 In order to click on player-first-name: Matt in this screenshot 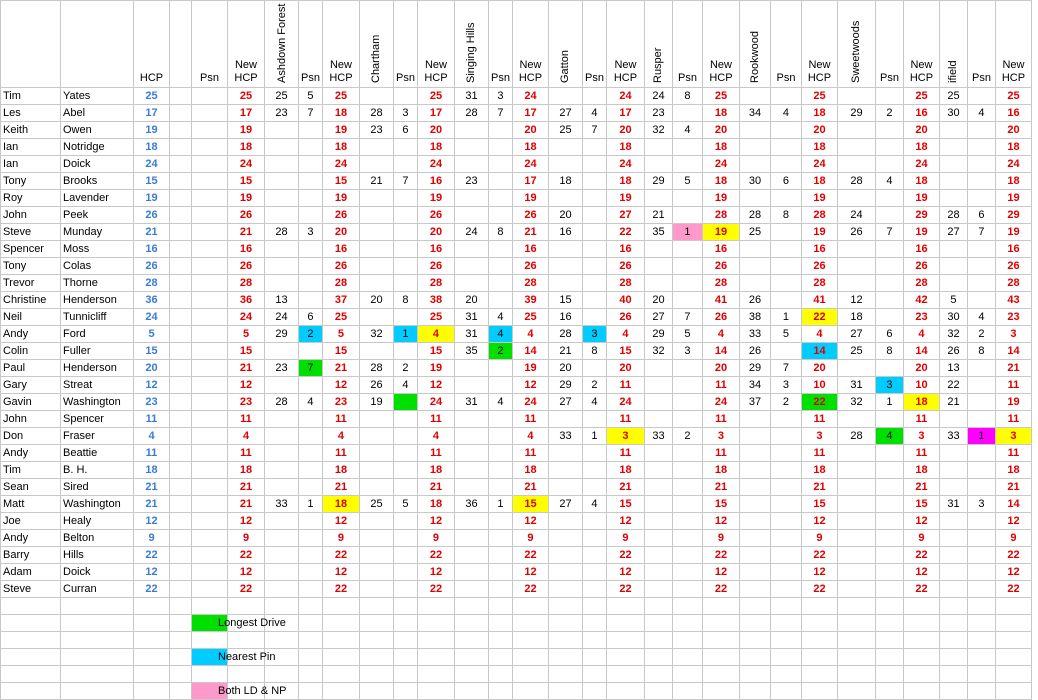, I will do `click(30, 504)`.